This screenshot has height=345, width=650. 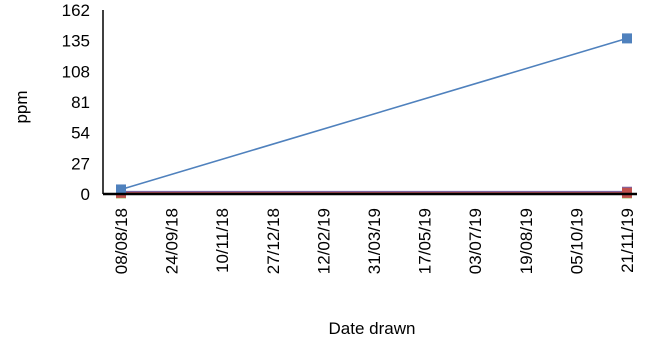 I want to click on x-tick-label: 31/03/19, so click(x=374, y=241).